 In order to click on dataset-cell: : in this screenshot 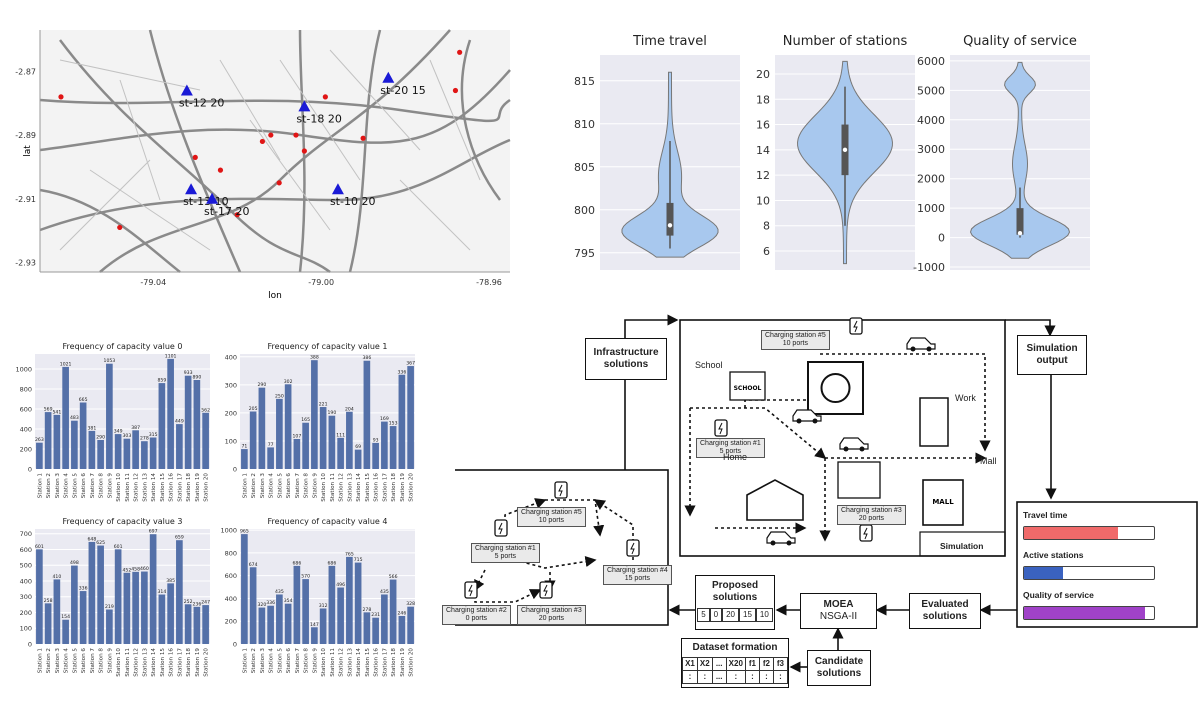, I will do `click(690, 677)`.